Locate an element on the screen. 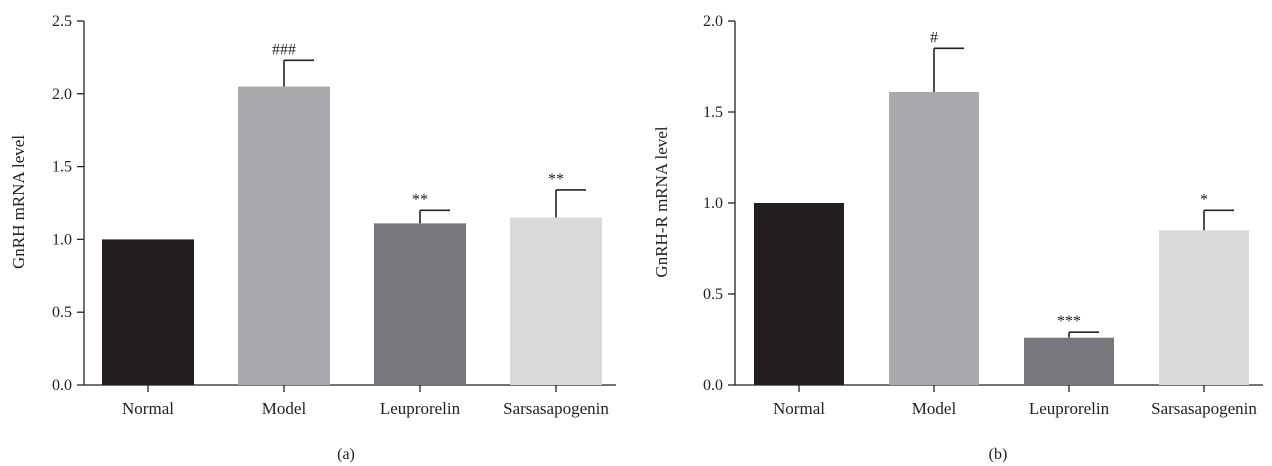  significance-label: # is located at coordinates (934, 37).